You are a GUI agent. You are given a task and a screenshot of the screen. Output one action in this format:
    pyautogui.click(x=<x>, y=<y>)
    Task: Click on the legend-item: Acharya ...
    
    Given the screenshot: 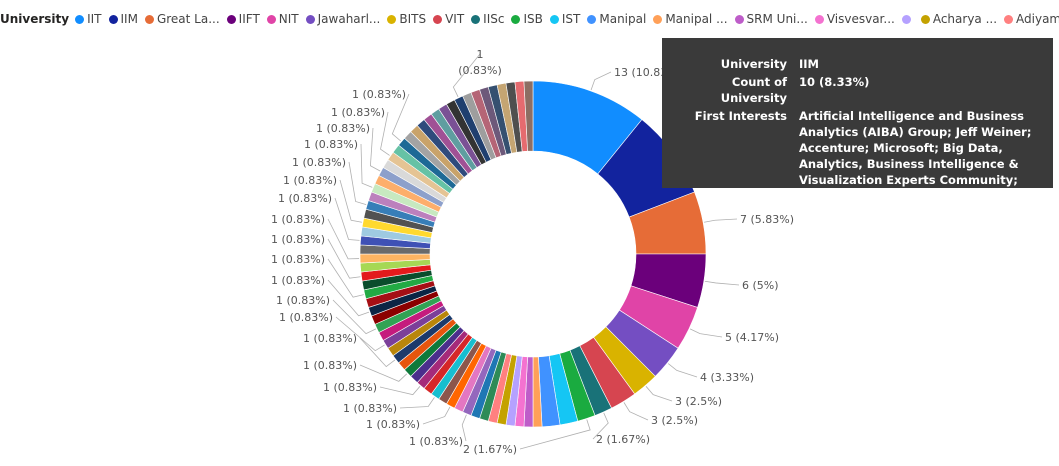 What is the action you would take?
    pyautogui.click(x=959, y=19)
    